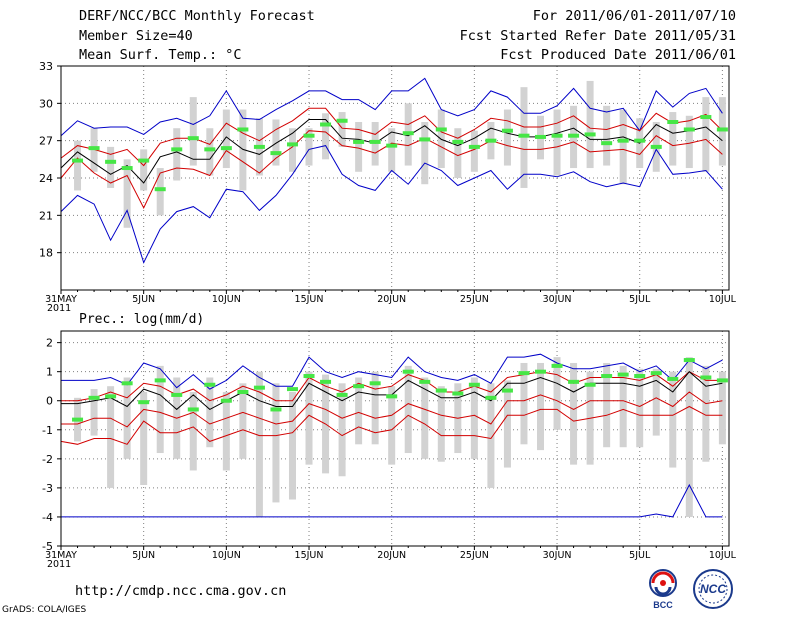  What do you see at coordinates (181, 591) in the screenshot?
I see `source-url: http://cmdp.ncc.cma.gov.cn` at bounding box center [181, 591].